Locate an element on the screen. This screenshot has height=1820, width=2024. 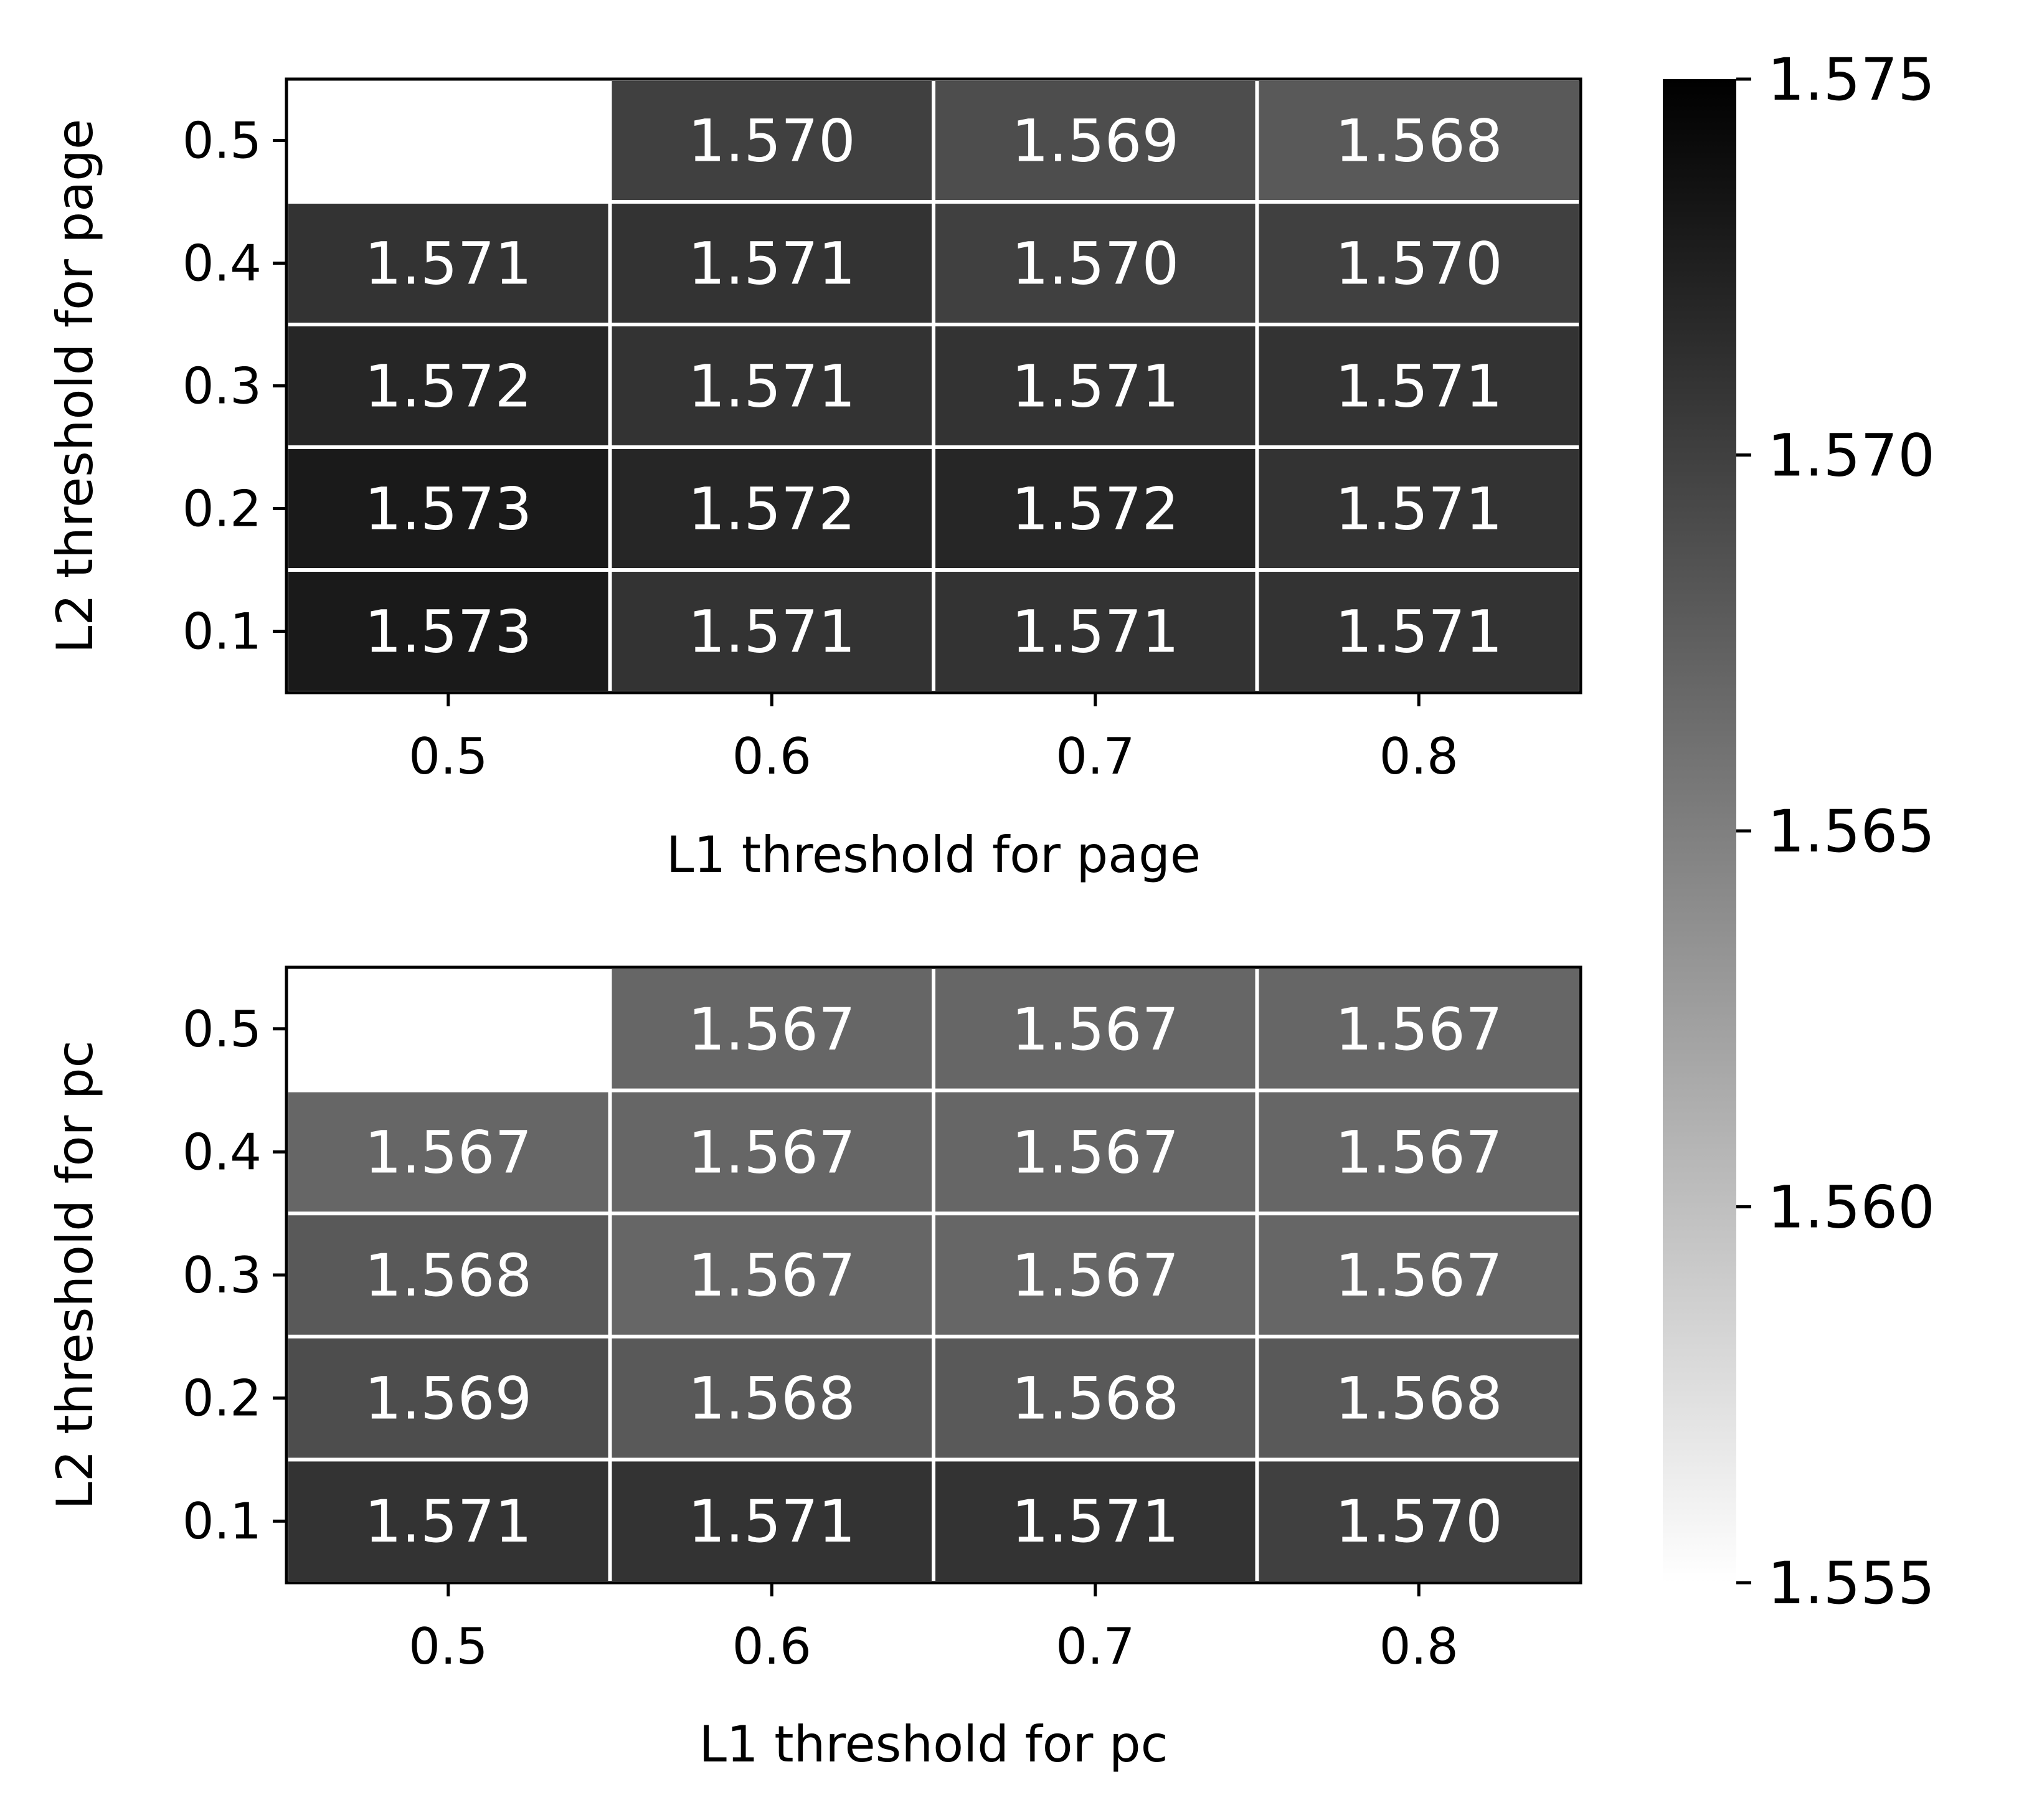
colorbar-tick-label: 1.570 is located at coordinates (1851, 456).